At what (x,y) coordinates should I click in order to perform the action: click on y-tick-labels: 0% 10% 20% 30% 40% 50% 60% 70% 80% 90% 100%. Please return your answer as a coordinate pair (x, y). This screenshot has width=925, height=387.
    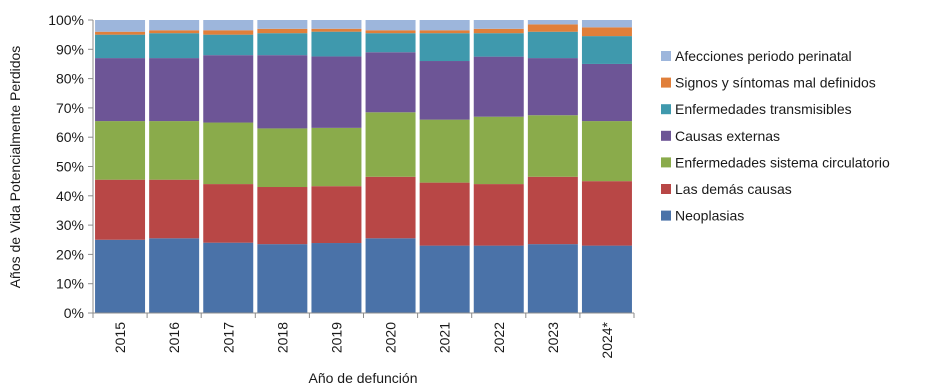
    Looking at the image, I should click on (70, 166).